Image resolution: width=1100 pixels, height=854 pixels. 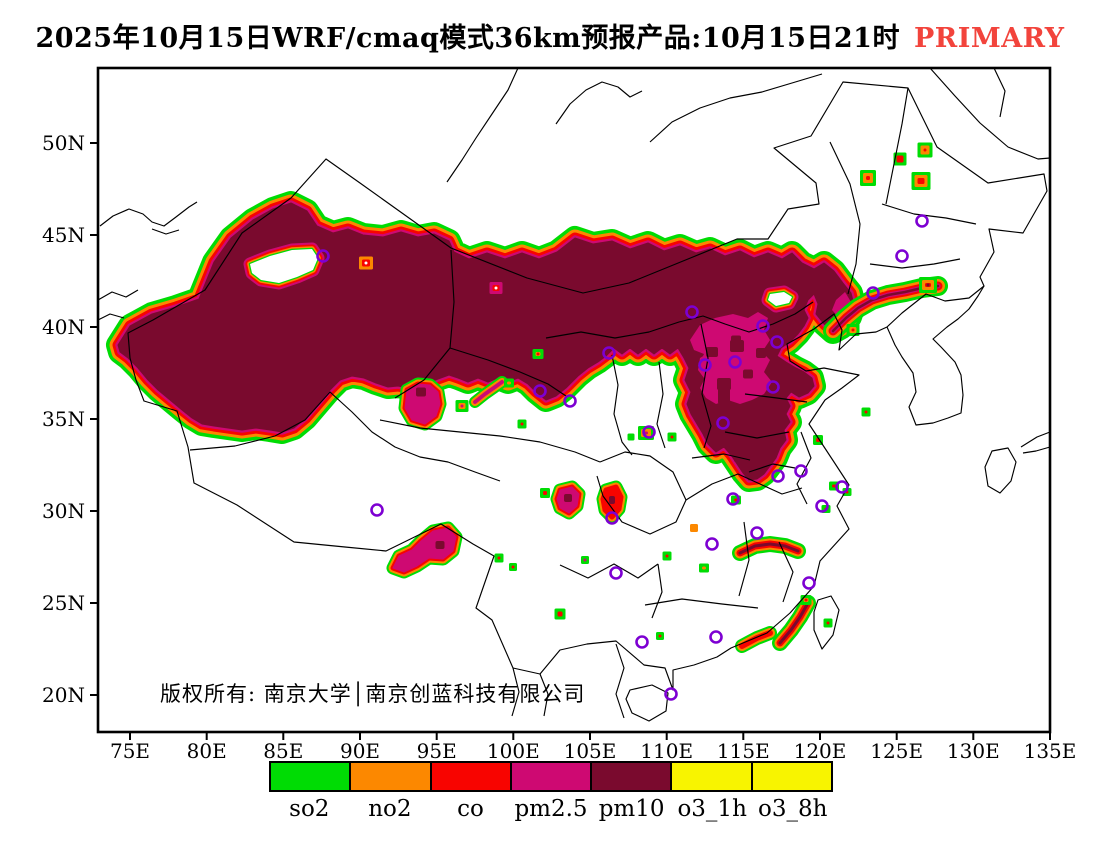 What do you see at coordinates (551, 776) in the screenshot?
I see `legend-color-bar` at bounding box center [551, 776].